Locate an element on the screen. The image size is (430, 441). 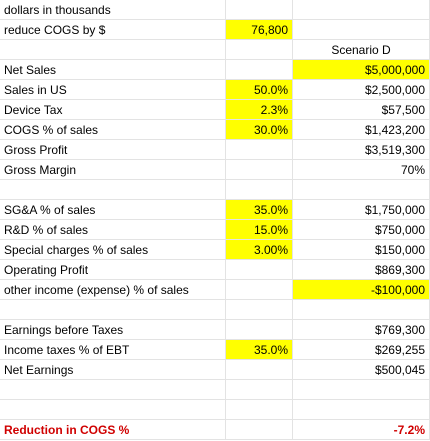
row-gross-profit: Gross Profit $3,519,300 is located at coordinates (215, 150).